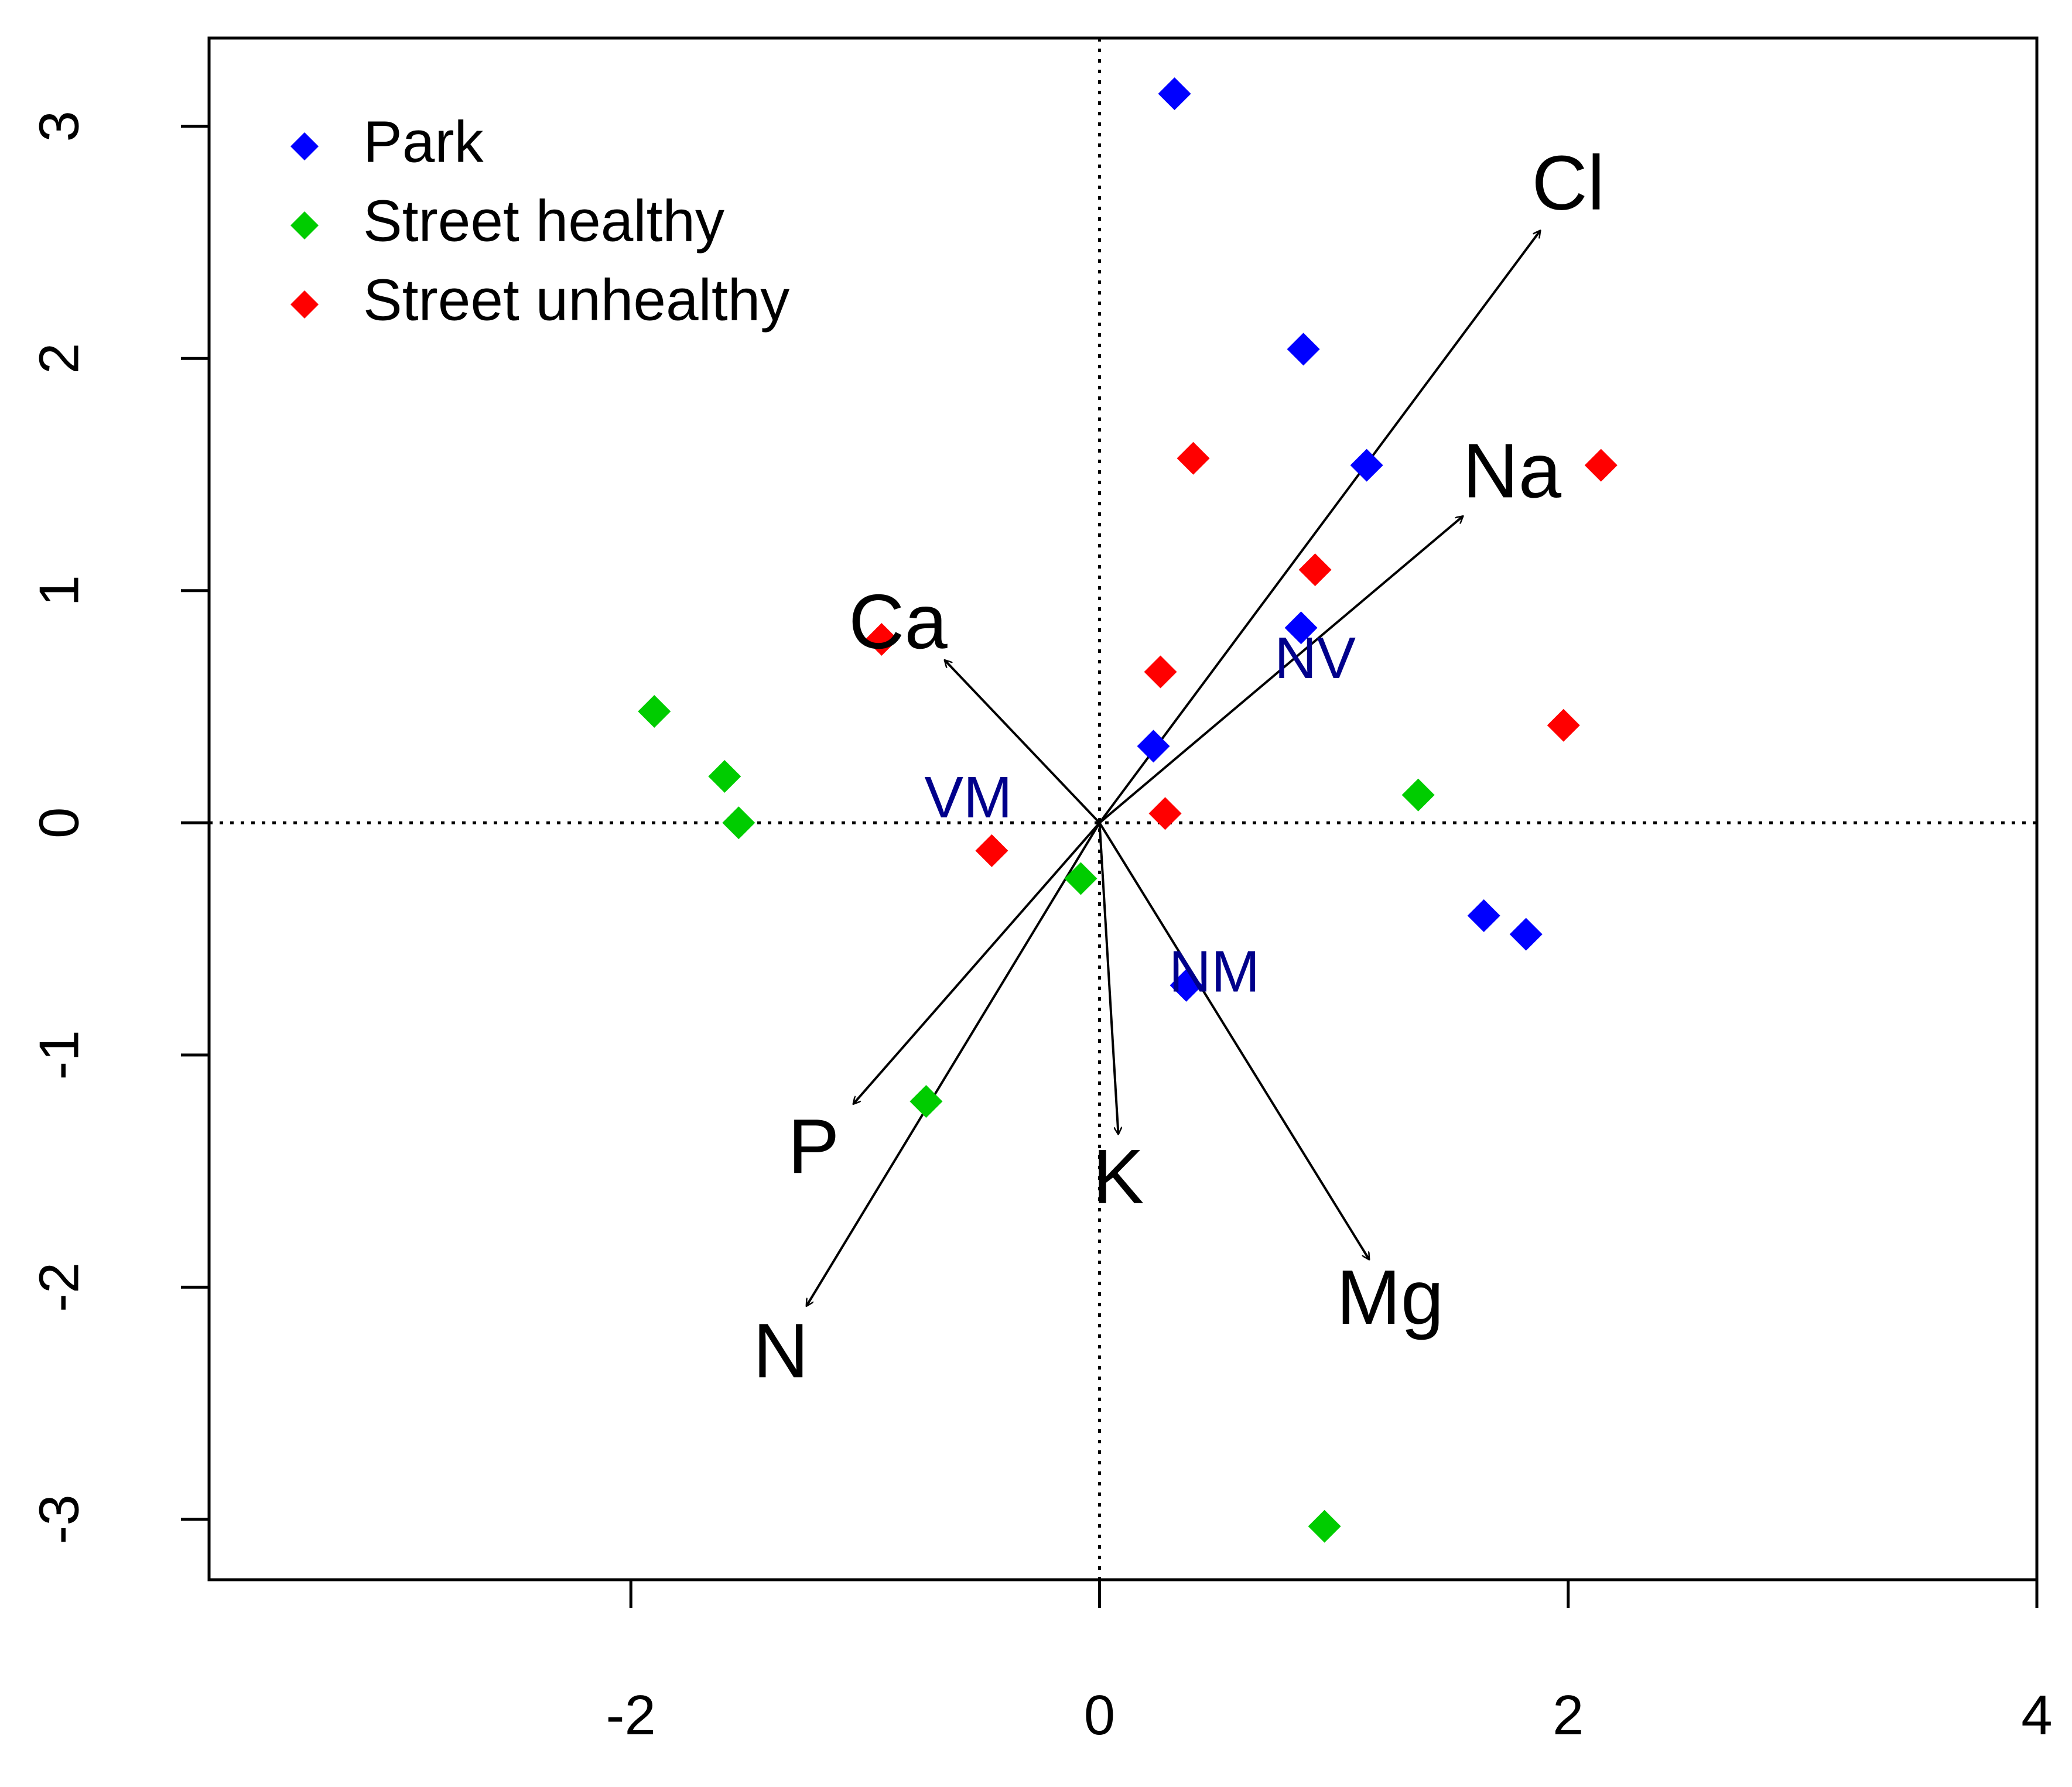  Describe the element at coordinates (59, 1287) in the screenshot. I see `y-tick-label: -2` at that location.